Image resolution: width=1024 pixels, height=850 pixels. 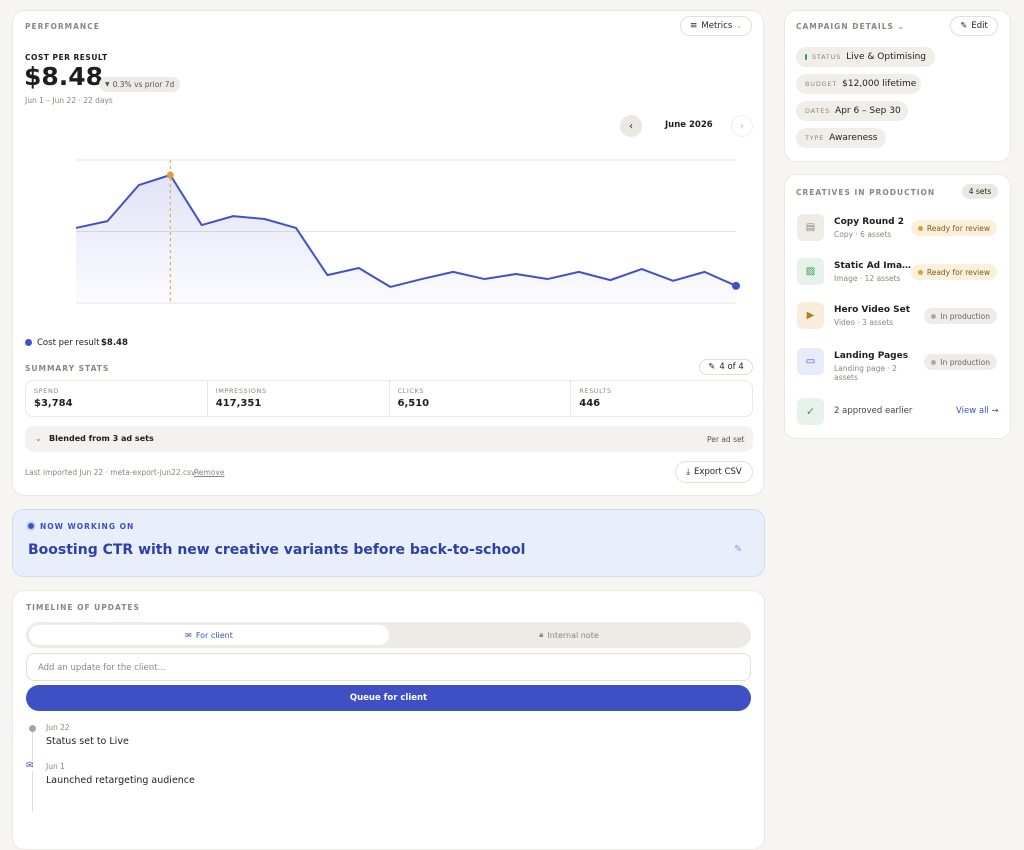 I want to click on last-point, so click(x=736, y=285).